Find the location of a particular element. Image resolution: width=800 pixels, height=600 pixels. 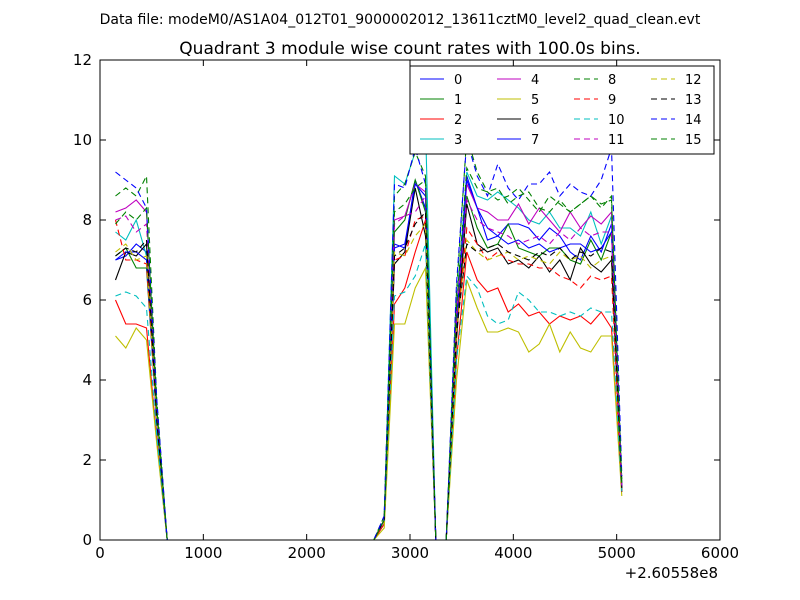

x-tick-label: 1000 is located at coordinates (203, 553).